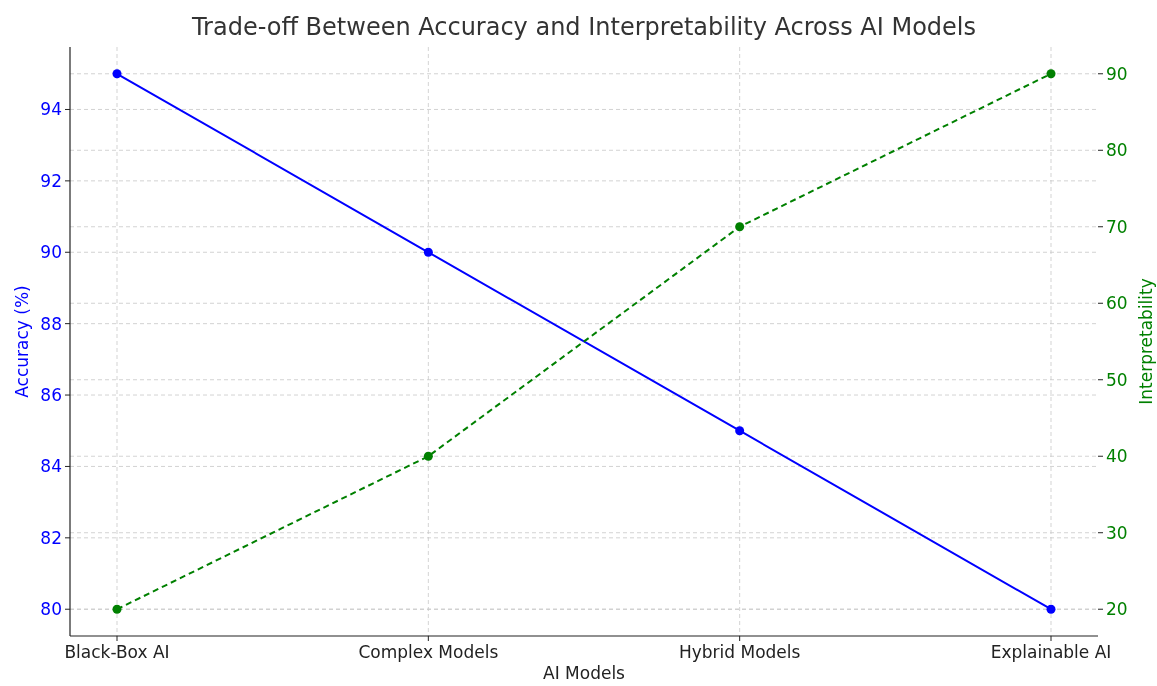 The width and height of the screenshot is (1157, 686). I want to click on y-tick-label: 86, so click(51, 395).